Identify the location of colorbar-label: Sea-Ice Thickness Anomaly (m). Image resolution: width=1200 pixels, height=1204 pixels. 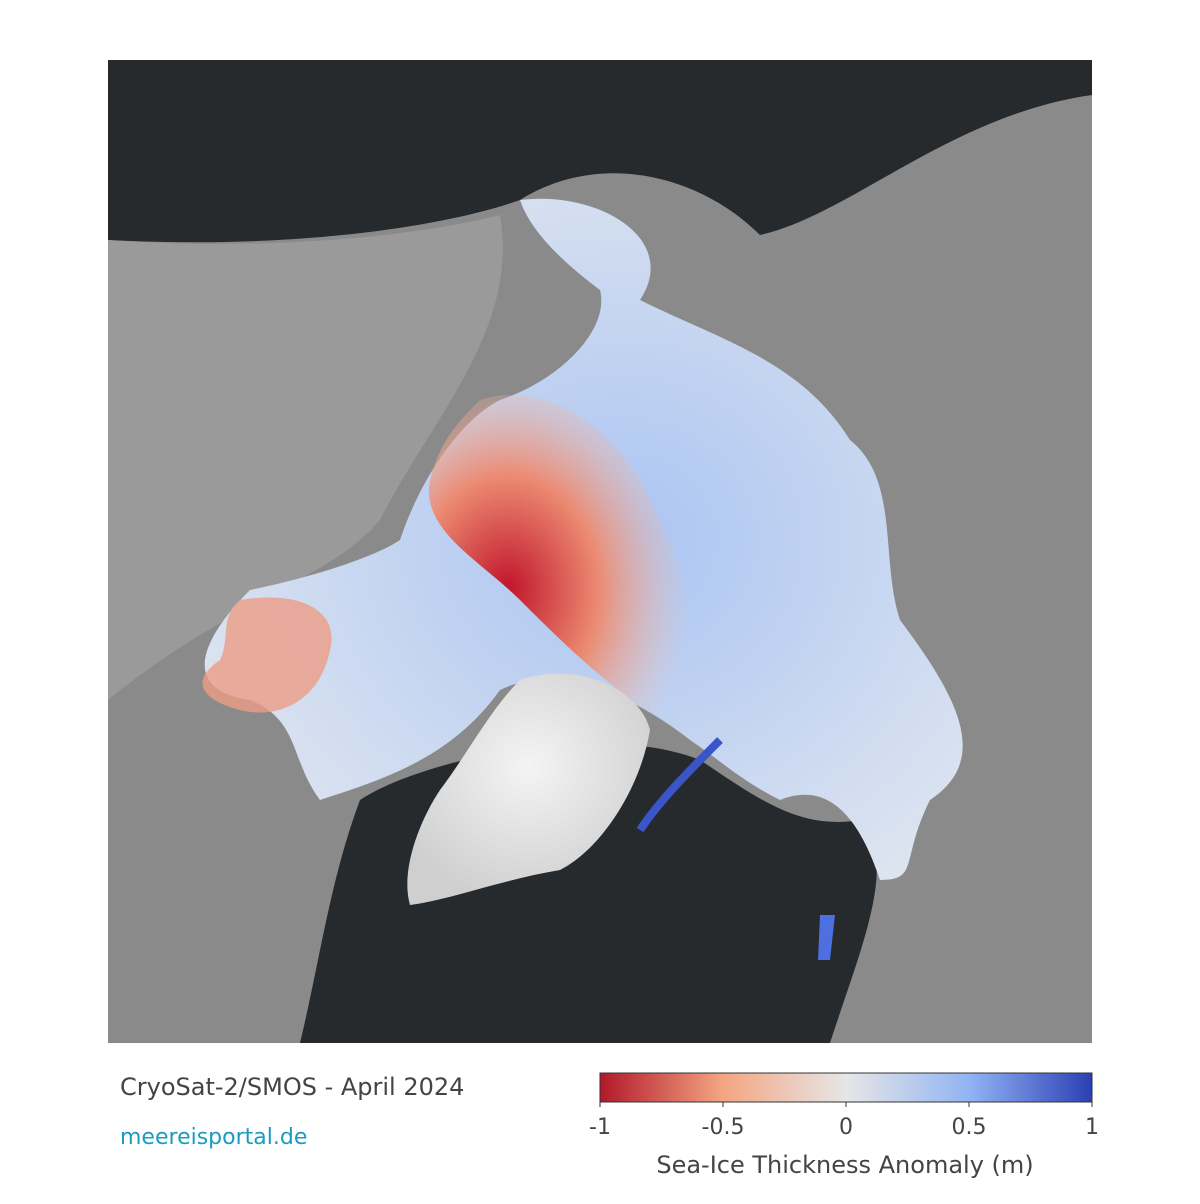
(844, 1165).